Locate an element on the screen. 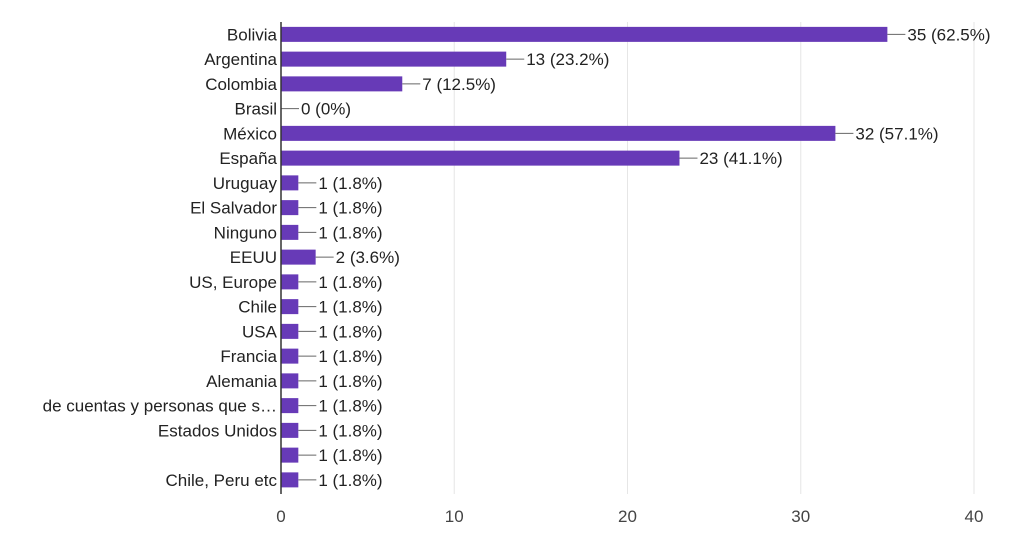 The image size is (1024, 552). category-label: US, Europe is located at coordinates (233, 282).